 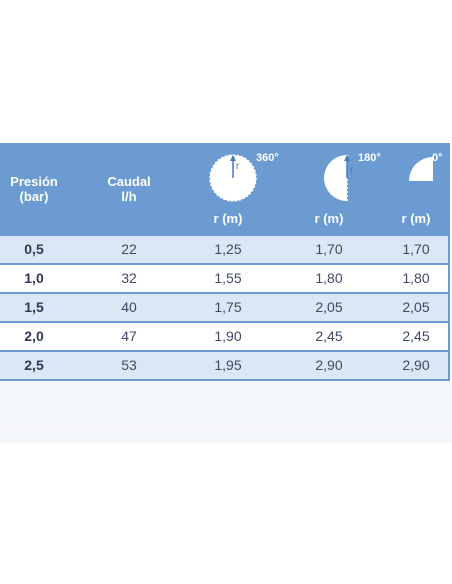 I want to click on cell-r90: 2,05, so click(x=416, y=307).